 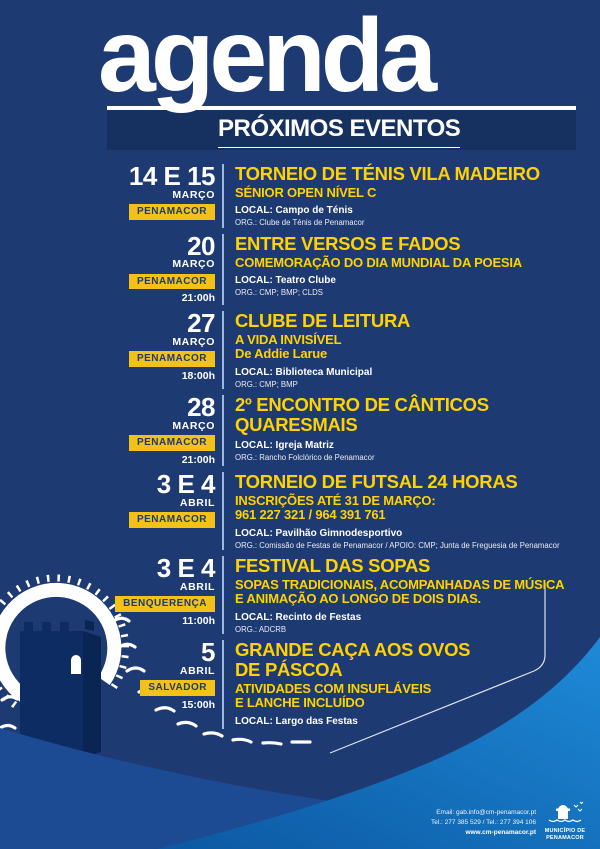 I want to click on event-place-badge: BENQUERENÇA, so click(x=165, y=604).